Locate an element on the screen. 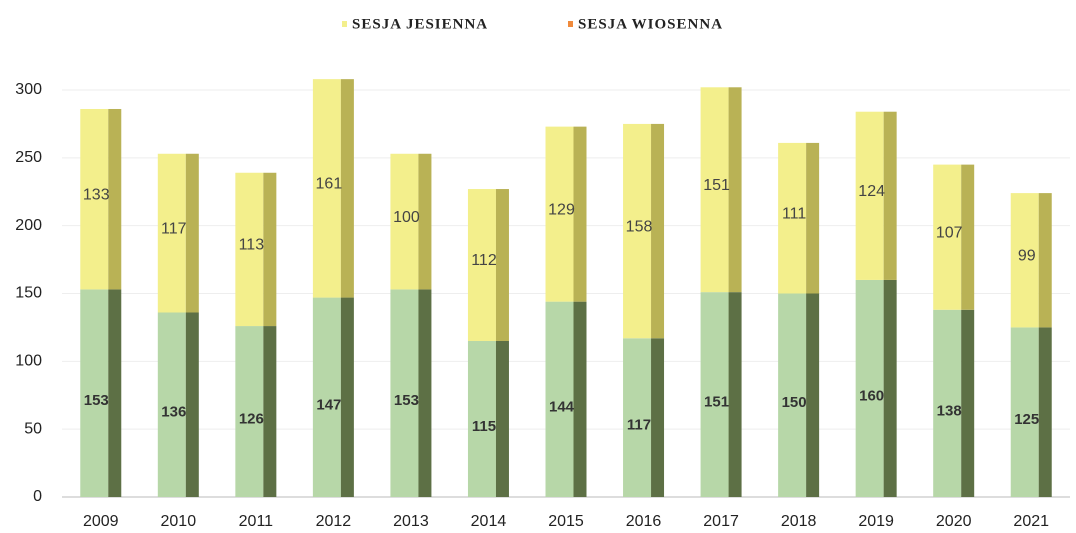  legend-label: SESJA WIOSENNA is located at coordinates (650, 24).